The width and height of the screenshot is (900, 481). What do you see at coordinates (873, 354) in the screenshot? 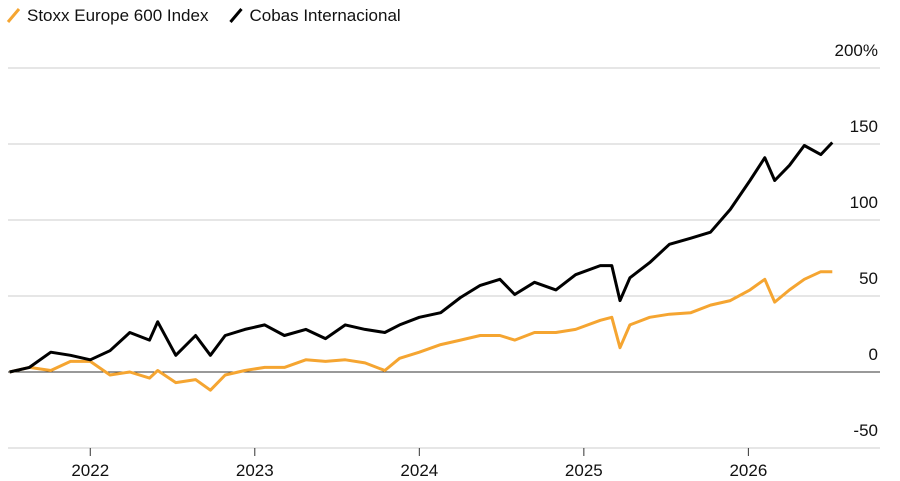
I see `y-tick-label: 0` at bounding box center [873, 354].